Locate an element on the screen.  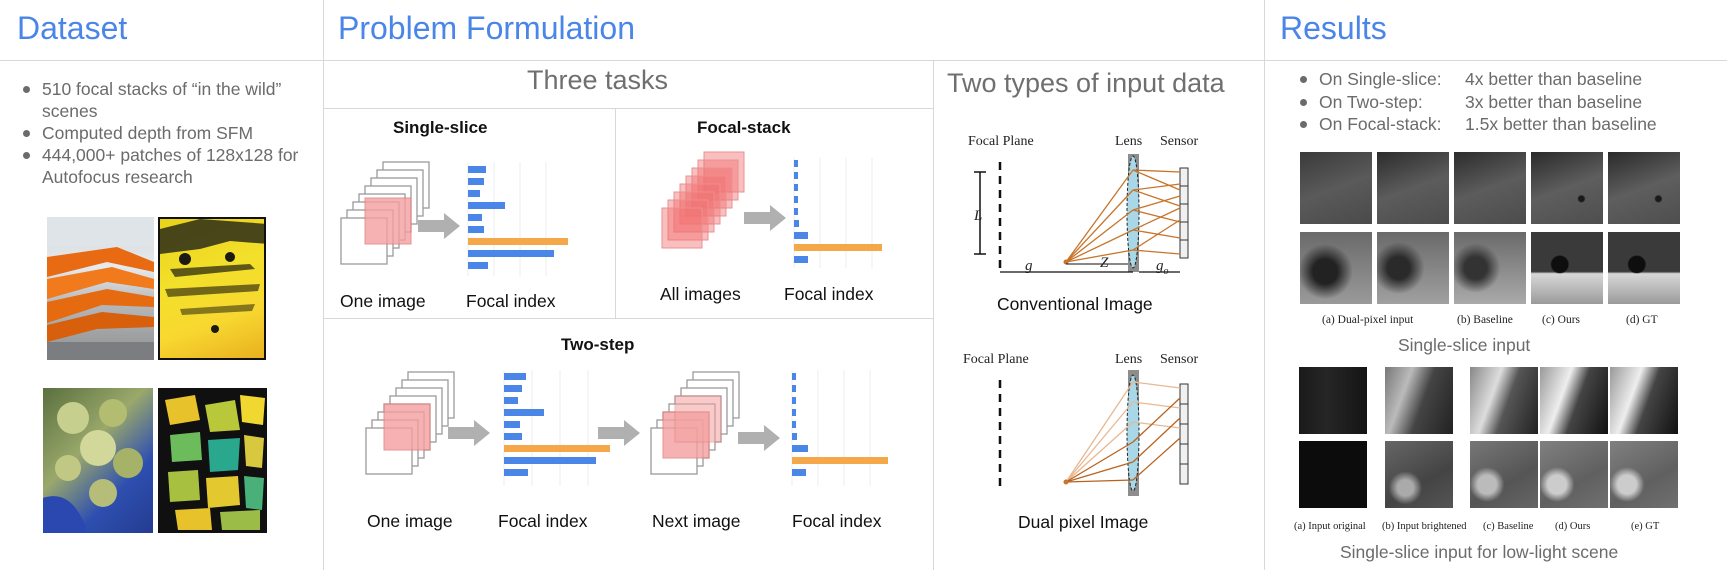
result-item: On Single-slice: 4x better than baseline is located at coordinates (1476, 79).